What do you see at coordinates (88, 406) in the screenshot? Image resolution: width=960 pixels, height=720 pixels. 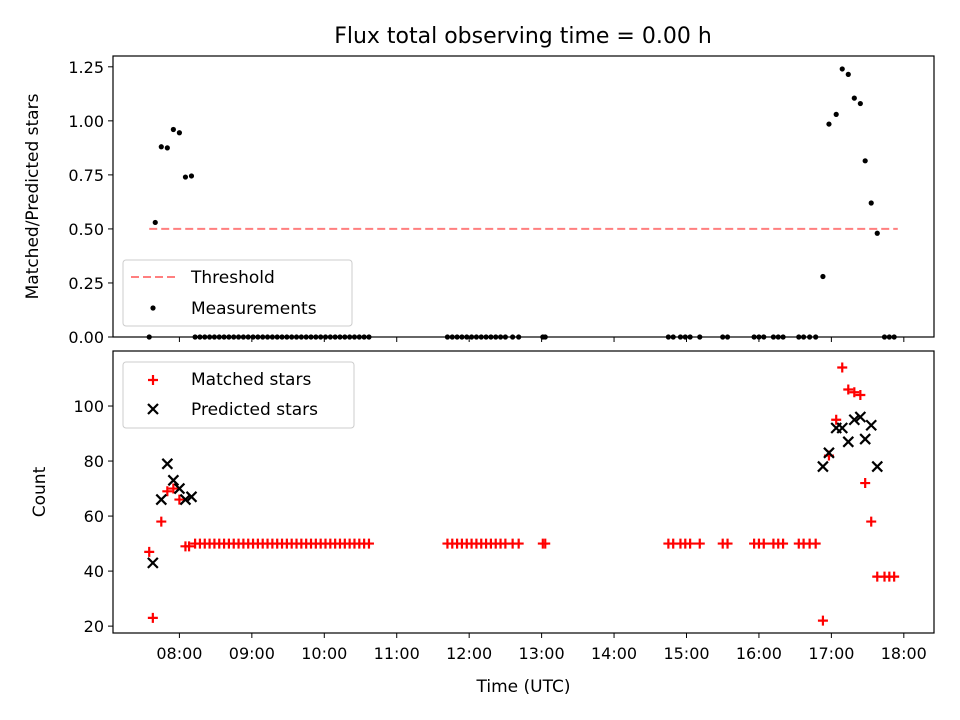 I see `y-tick-label: 100` at bounding box center [88, 406].